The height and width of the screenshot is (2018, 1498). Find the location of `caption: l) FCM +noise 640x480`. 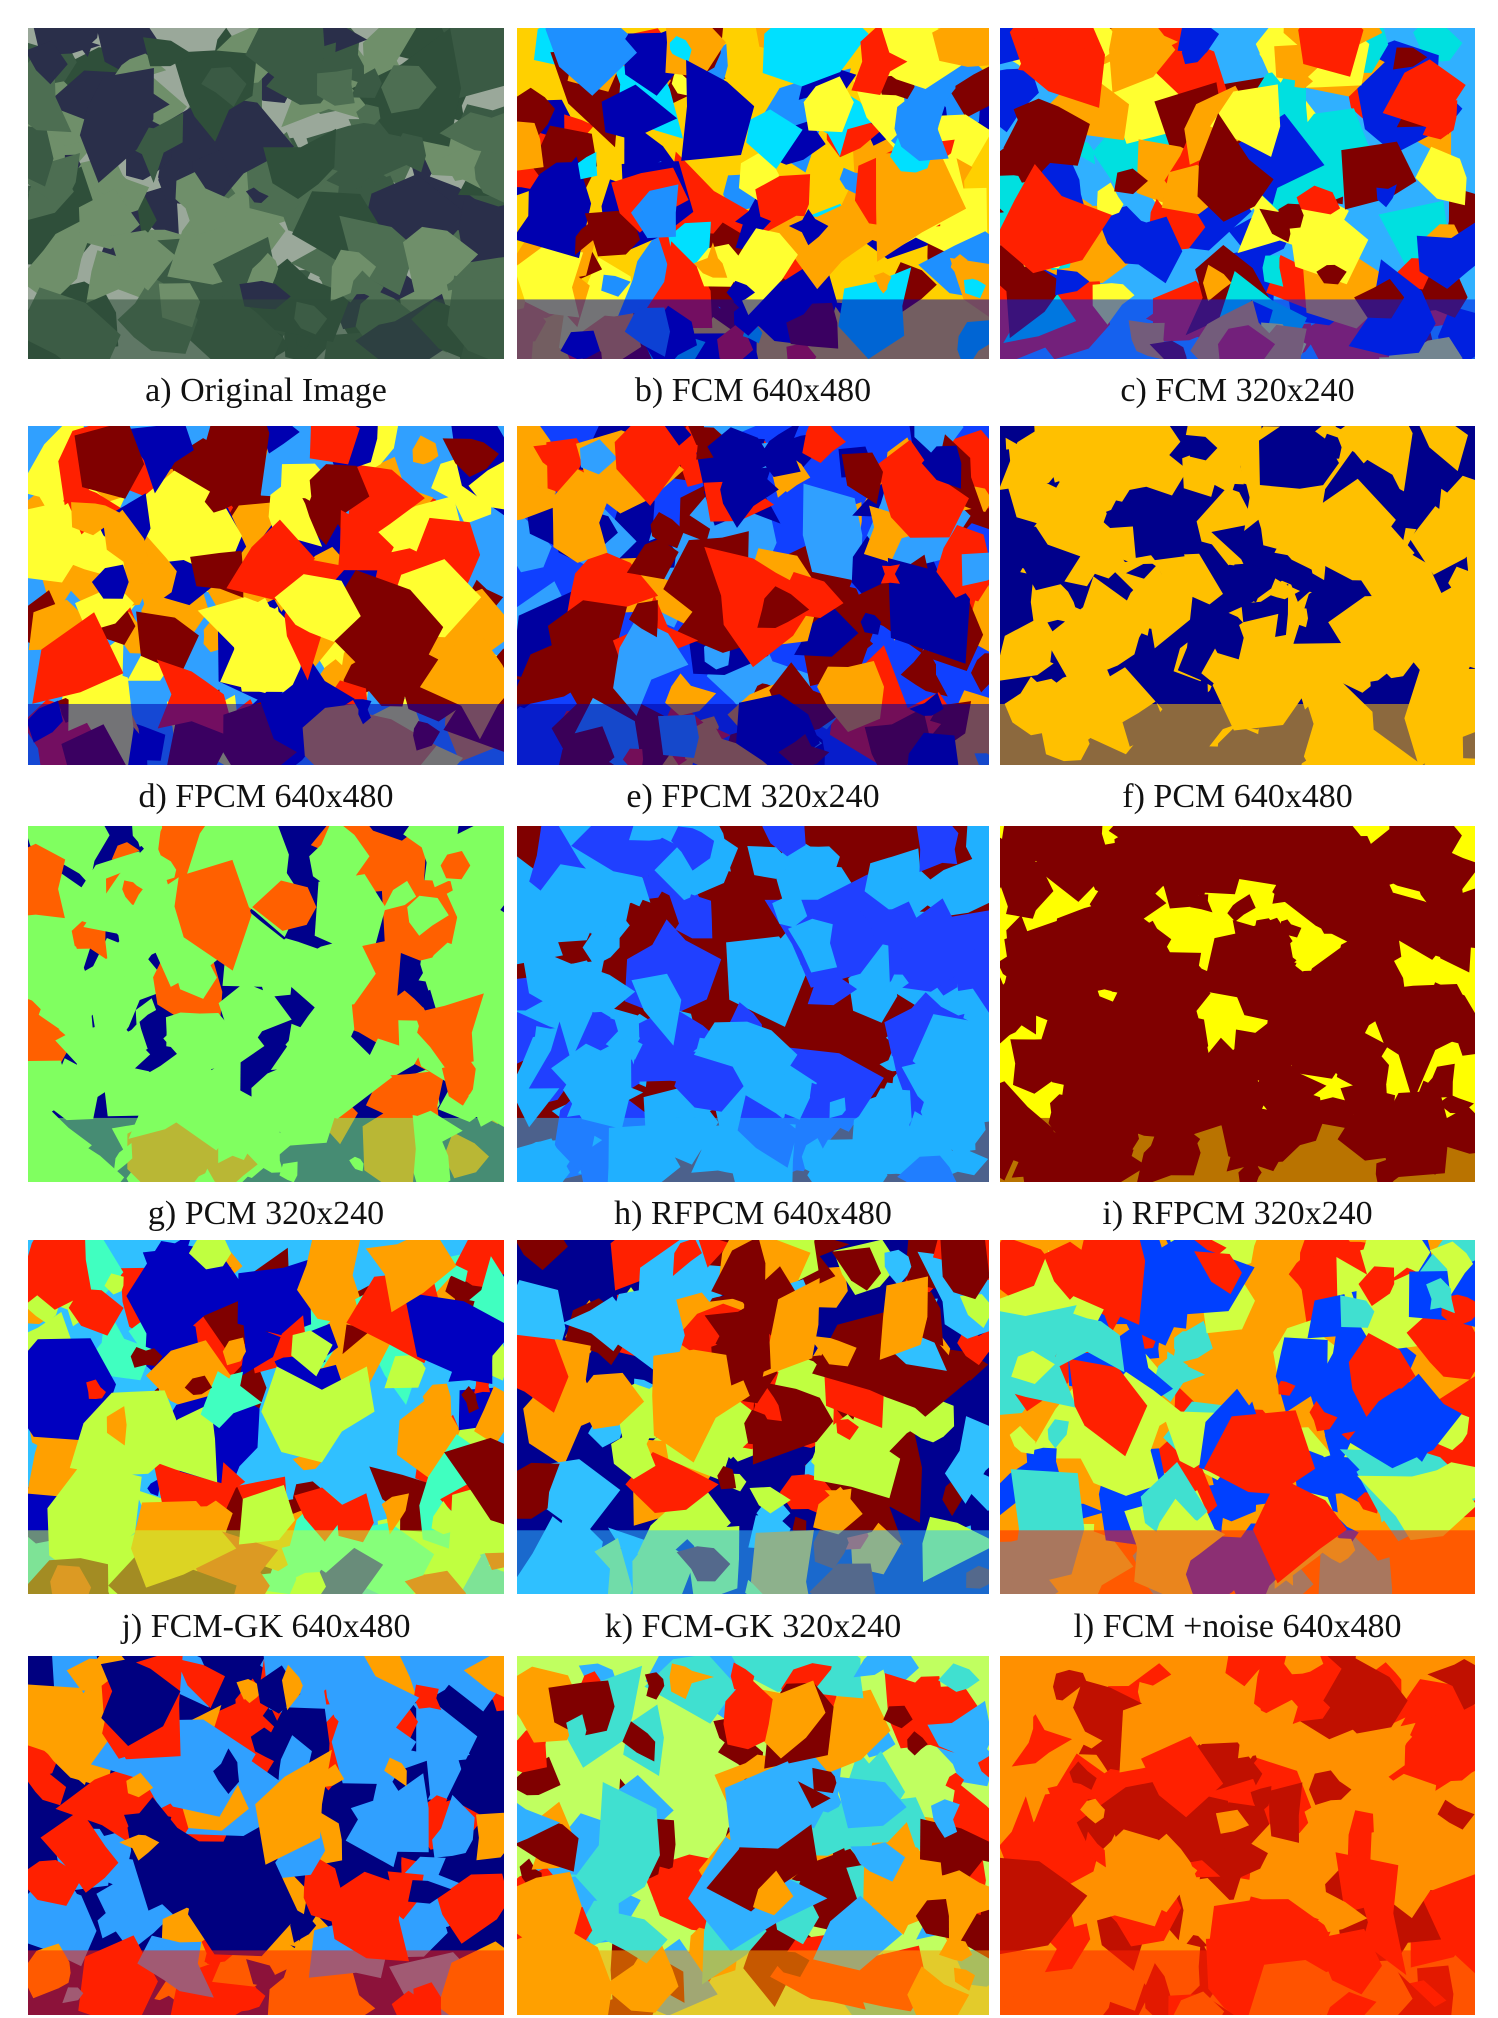

caption: l) FCM +noise 640x480 is located at coordinates (1237, 1626).